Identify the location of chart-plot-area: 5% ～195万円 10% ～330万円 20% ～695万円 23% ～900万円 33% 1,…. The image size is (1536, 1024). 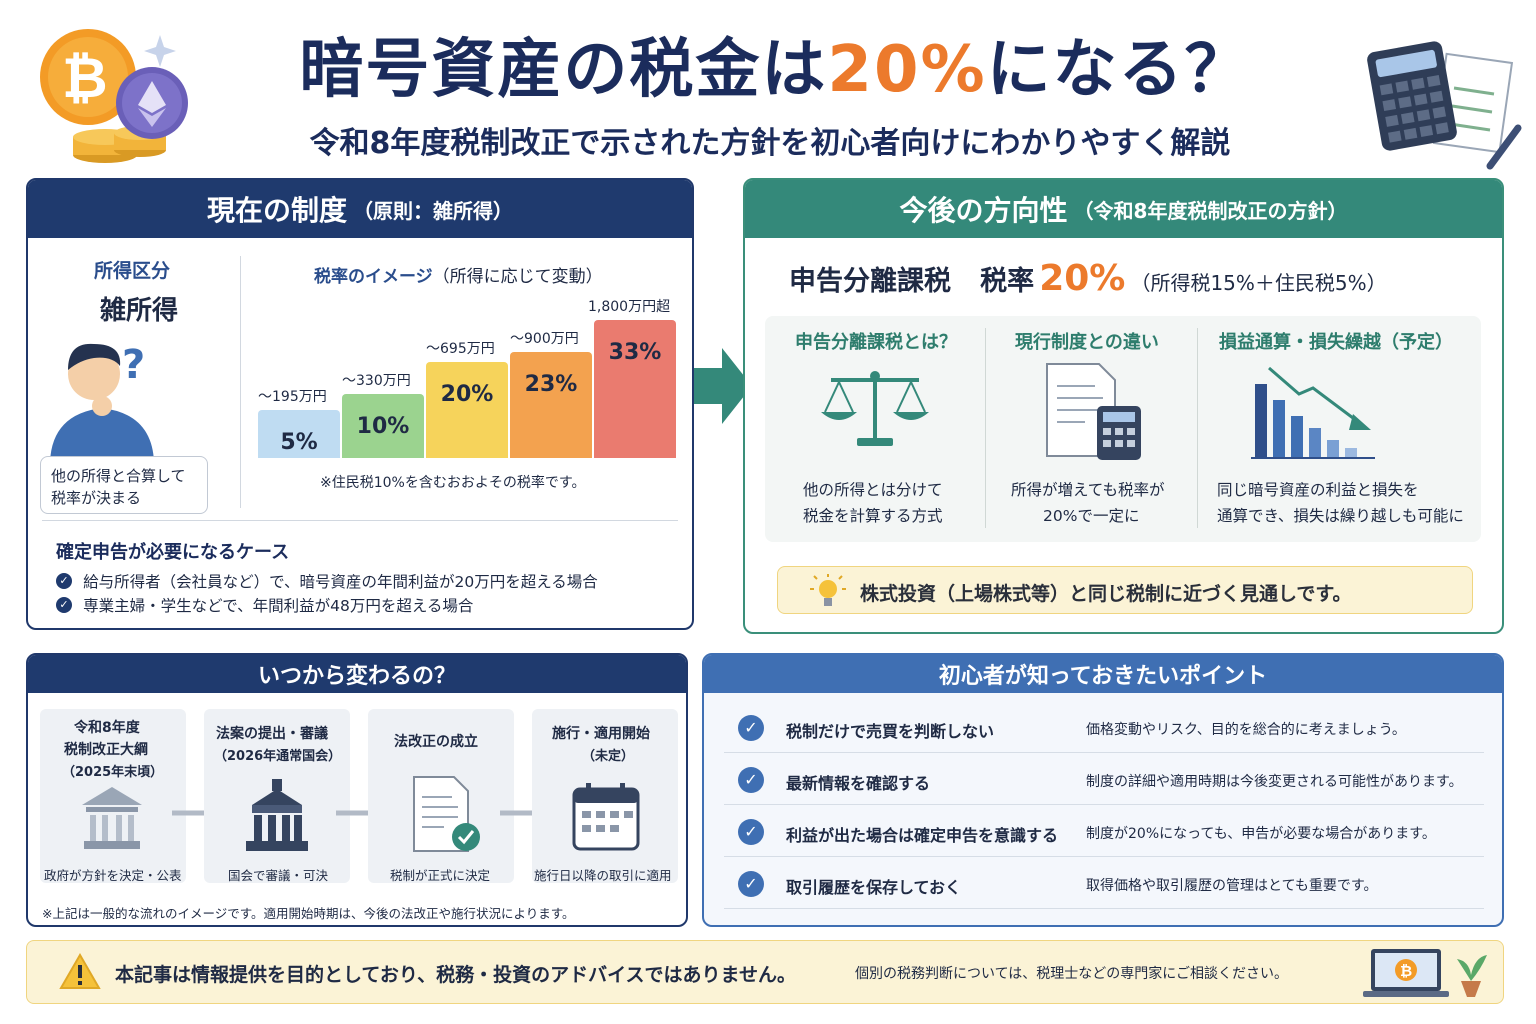
(467, 373).